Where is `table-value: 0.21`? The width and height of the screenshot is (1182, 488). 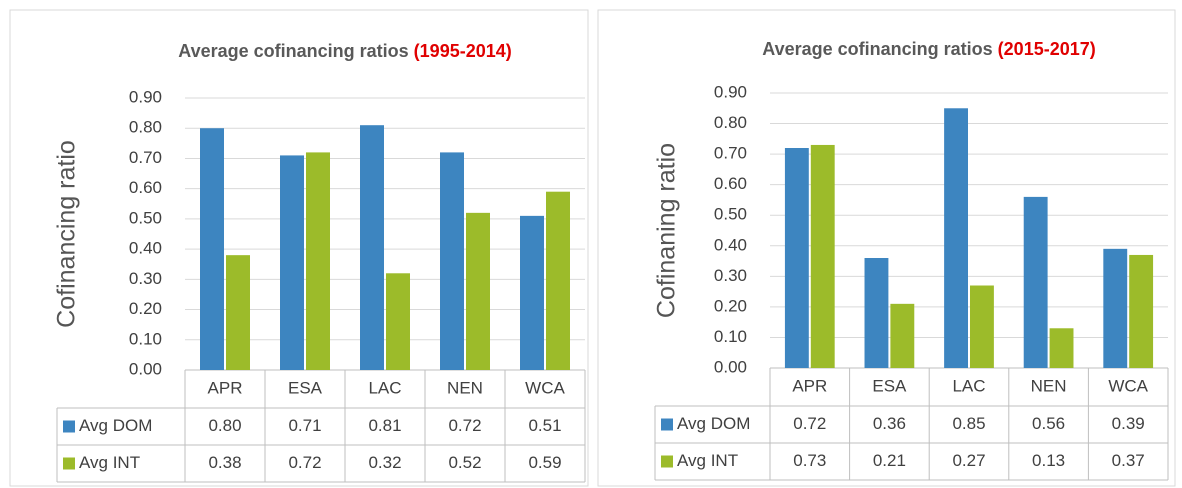 table-value: 0.21 is located at coordinates (889, 460).